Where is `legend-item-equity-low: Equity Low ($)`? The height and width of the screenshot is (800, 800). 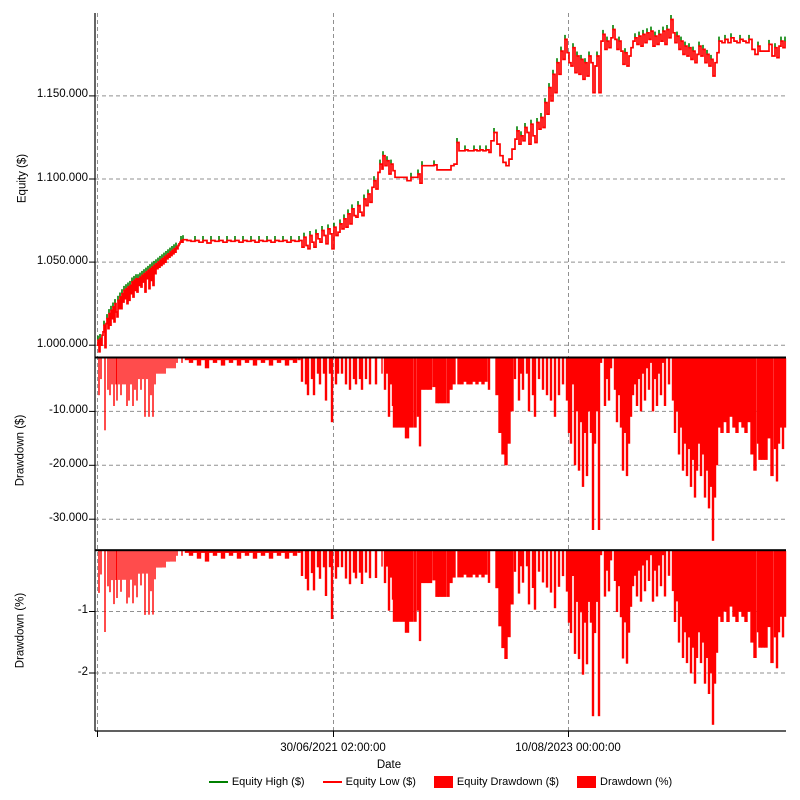
legend-item-equity-low: Equity Low ($) is located at coordinates (369, 782).